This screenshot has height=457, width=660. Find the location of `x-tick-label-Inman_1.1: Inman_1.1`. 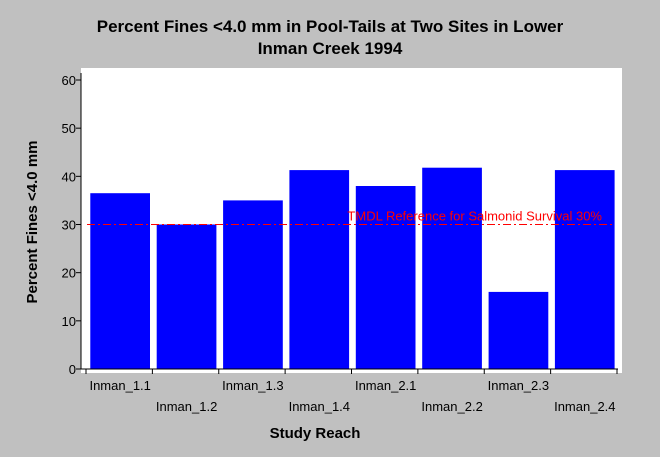

x-tick-label-Inman_1.1: Inman_1.1 is located at coordinates (119, 385).